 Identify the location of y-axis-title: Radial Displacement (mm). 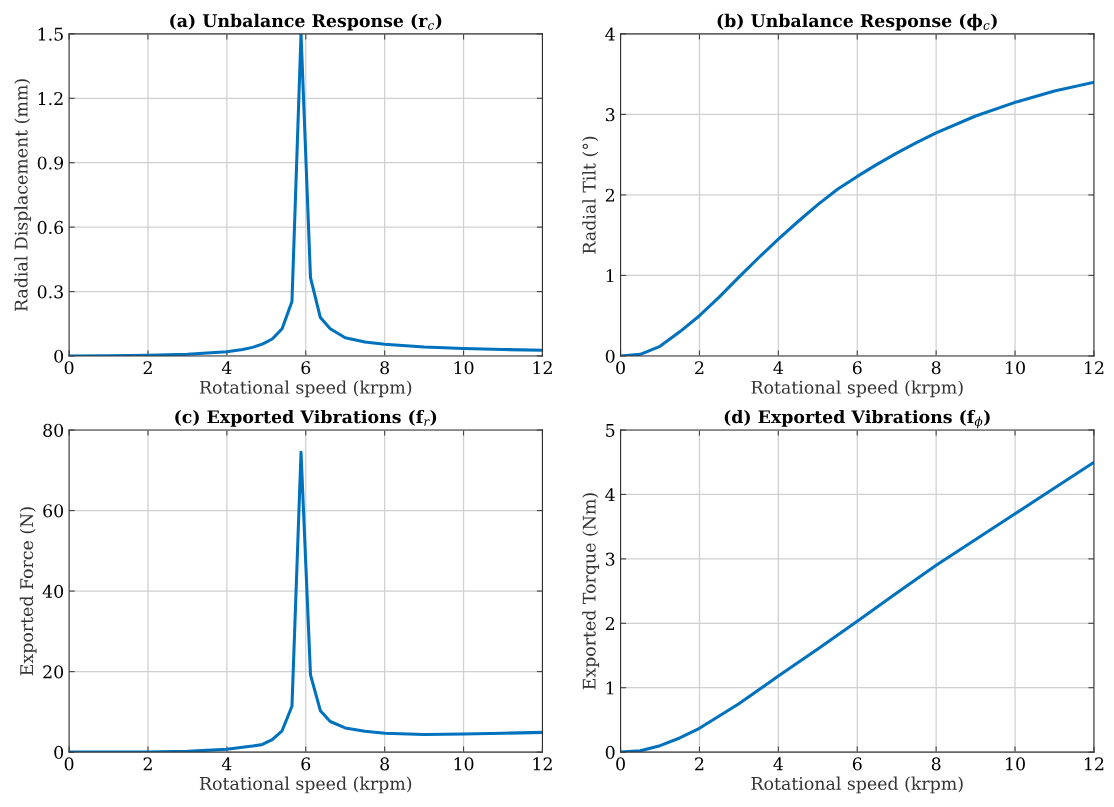
(23, 195).